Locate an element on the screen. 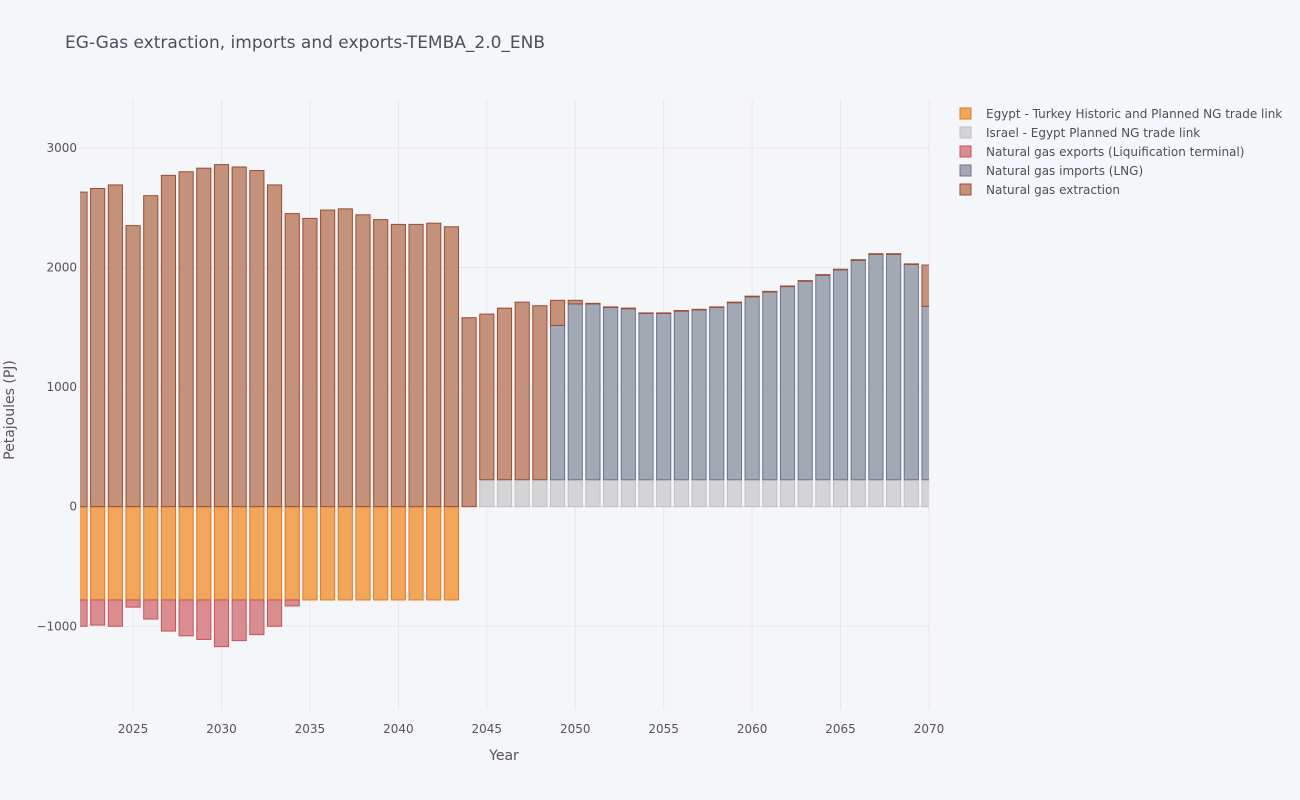 The height and width of the screenshot is (800, 1300). legend-item: Natural gas extraction is located at coordinates (1039, 190).